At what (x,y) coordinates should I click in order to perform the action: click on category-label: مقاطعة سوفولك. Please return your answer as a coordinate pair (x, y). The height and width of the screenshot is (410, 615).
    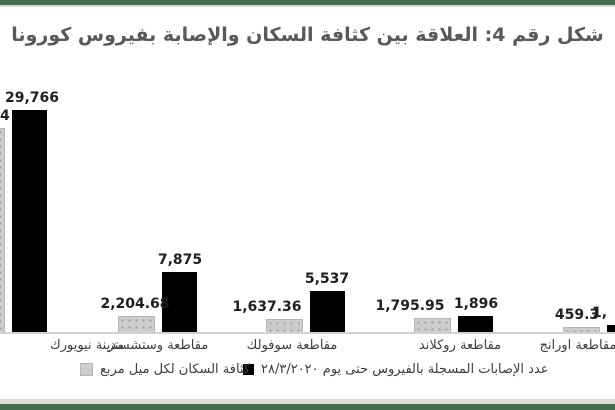
    Looking at the image, I should click on (292, 345).